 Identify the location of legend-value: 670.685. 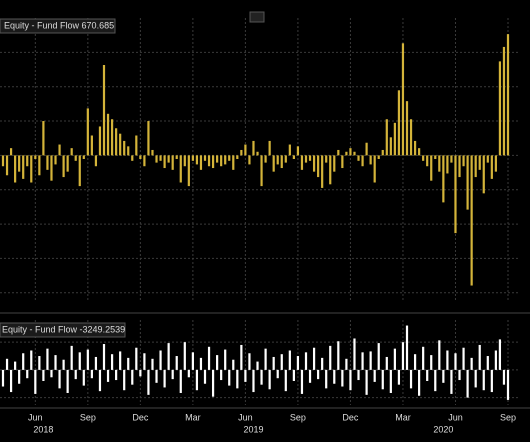
(98, 26).